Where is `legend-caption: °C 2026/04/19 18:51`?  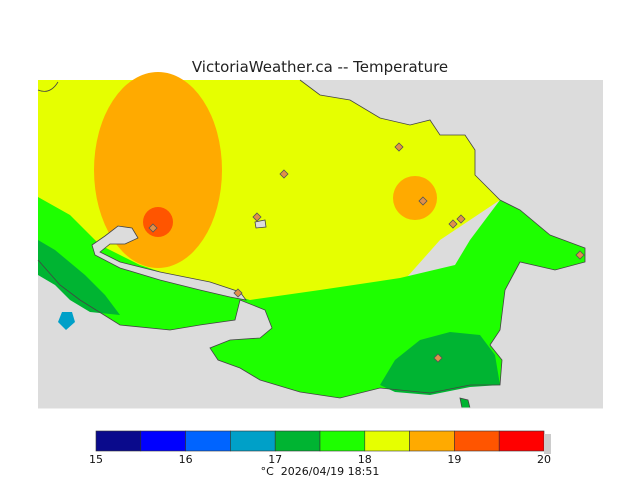
legend-caption: °C 2026/04/19 18:51 is located at coordinates (320, 471).